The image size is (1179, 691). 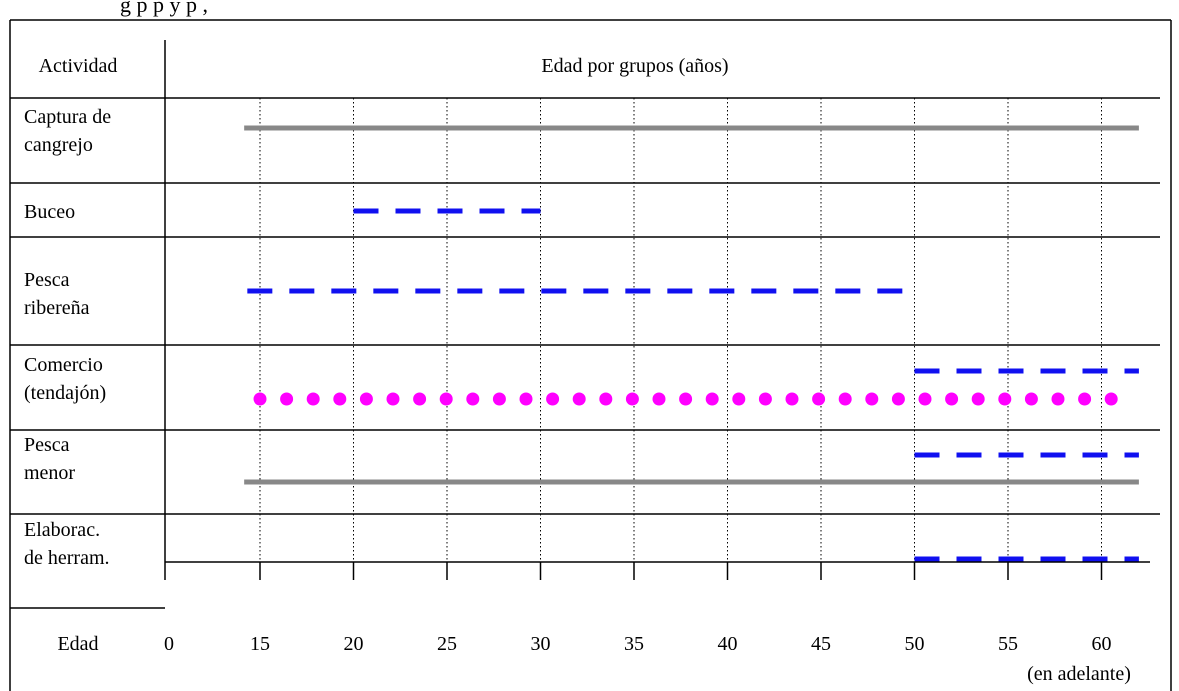 What do you see at coordinates (541, 644) in the screenshot?
I see `x-tick-label-30: 30` at bounding box center [541, 644].